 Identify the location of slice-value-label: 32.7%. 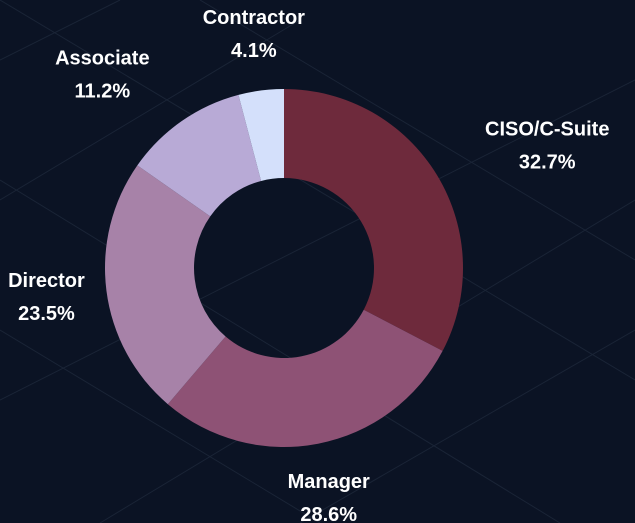
(547, 163).